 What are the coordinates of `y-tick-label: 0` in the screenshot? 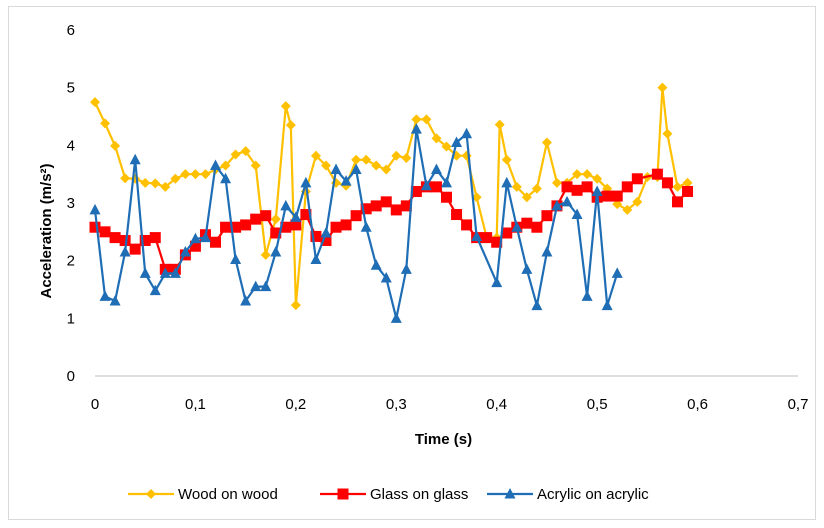 It's located at (71, 376).